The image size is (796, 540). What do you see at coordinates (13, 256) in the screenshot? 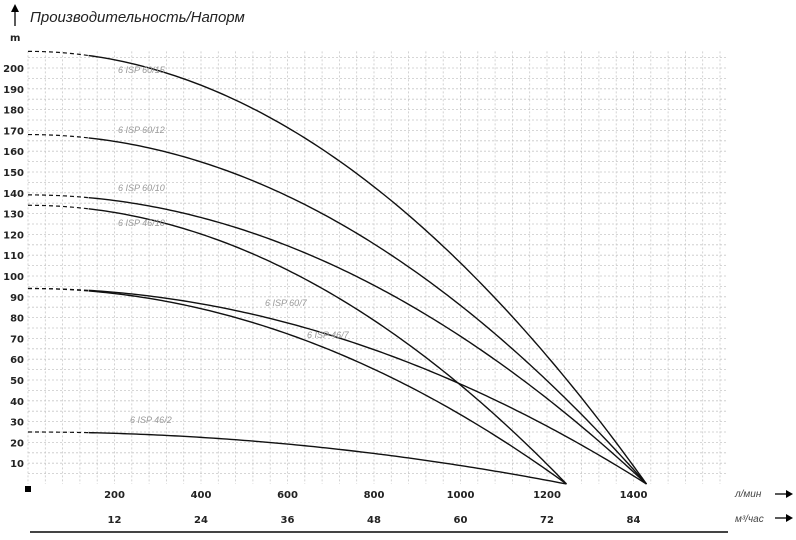
I see `y-tick-label: 110` at bounding box center [13, 256].